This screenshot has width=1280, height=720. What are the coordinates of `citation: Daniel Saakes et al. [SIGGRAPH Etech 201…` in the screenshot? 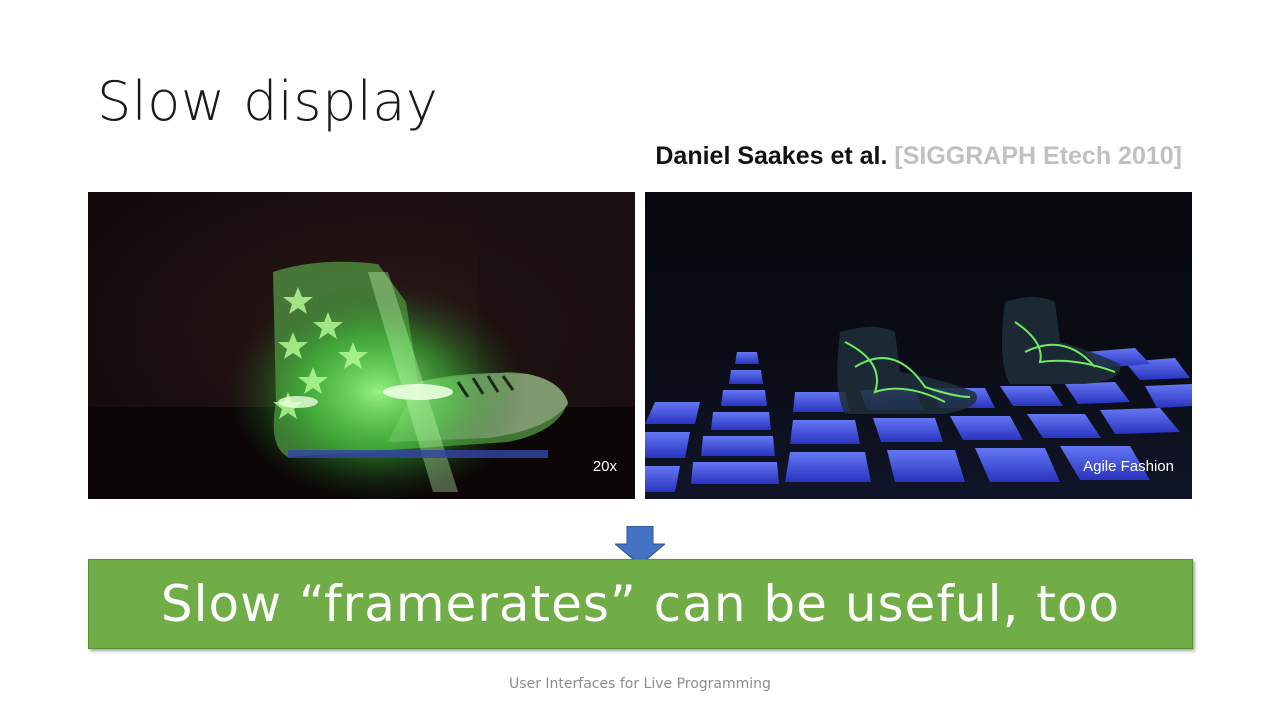 It's located at (918, 156).